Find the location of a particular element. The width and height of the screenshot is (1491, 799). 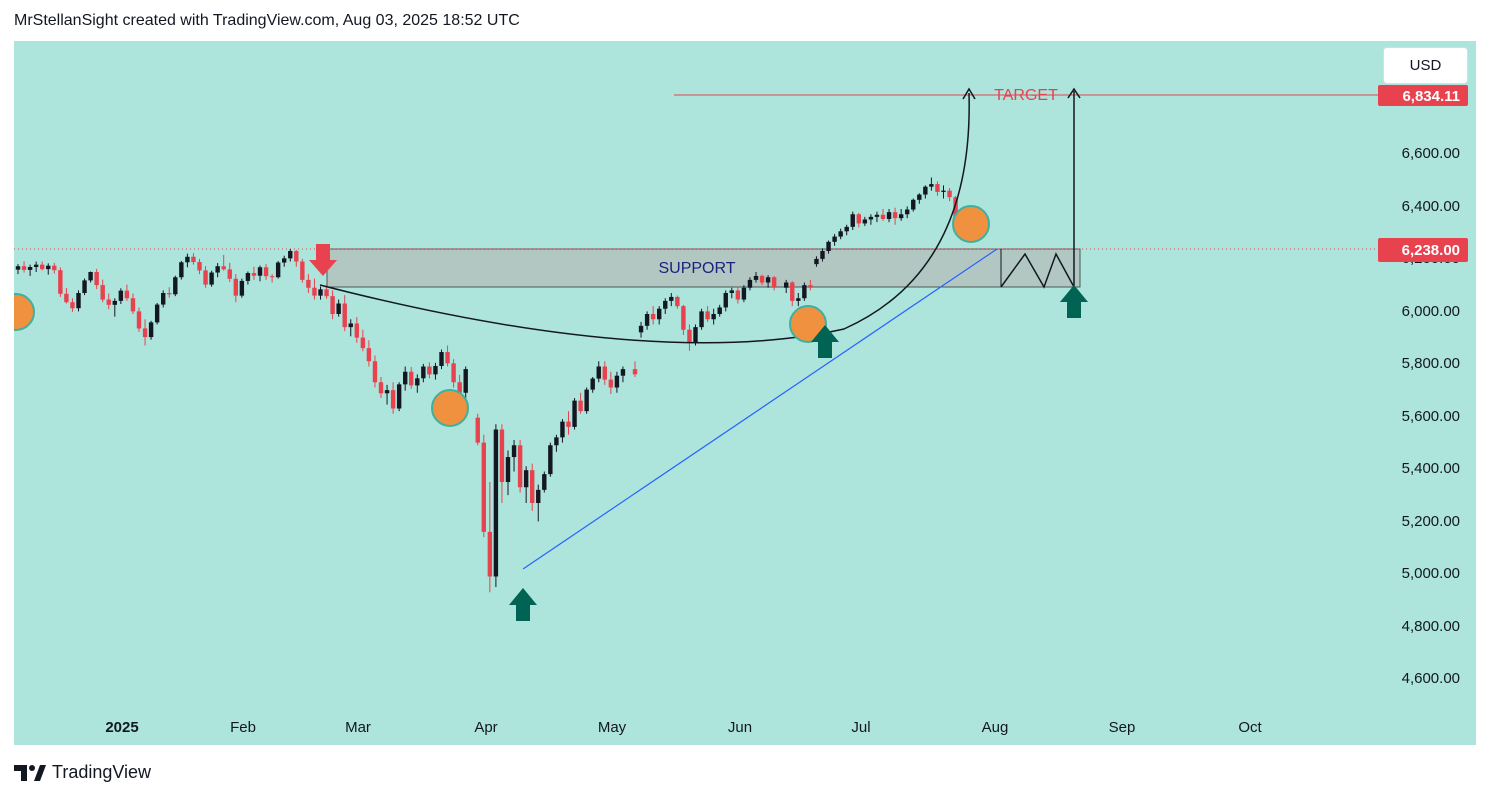

support-label: SUPPORT is located at coordinates (696, 268).